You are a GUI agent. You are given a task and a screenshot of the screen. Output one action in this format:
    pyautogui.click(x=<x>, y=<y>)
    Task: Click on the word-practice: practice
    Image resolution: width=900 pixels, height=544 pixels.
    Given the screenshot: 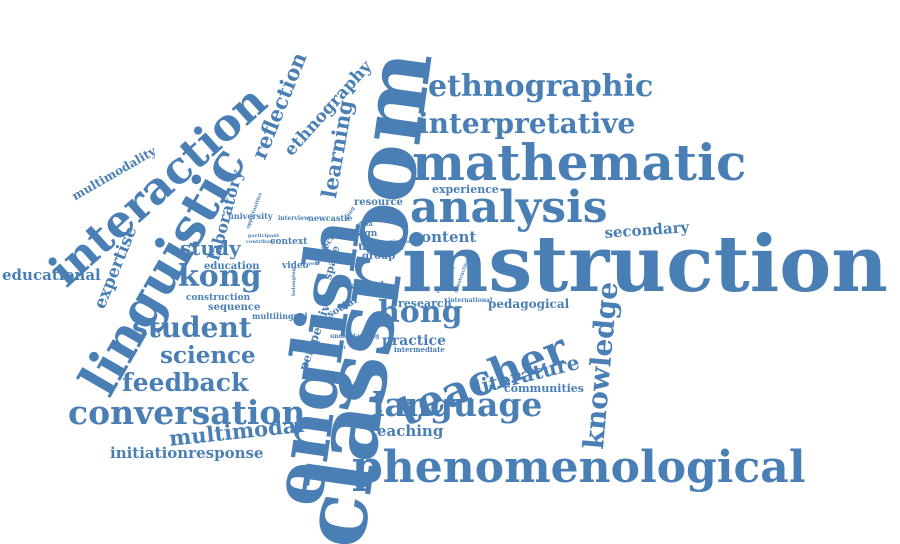 What is the action you would take?
    pyautogui.click(x=414, y=341)
    